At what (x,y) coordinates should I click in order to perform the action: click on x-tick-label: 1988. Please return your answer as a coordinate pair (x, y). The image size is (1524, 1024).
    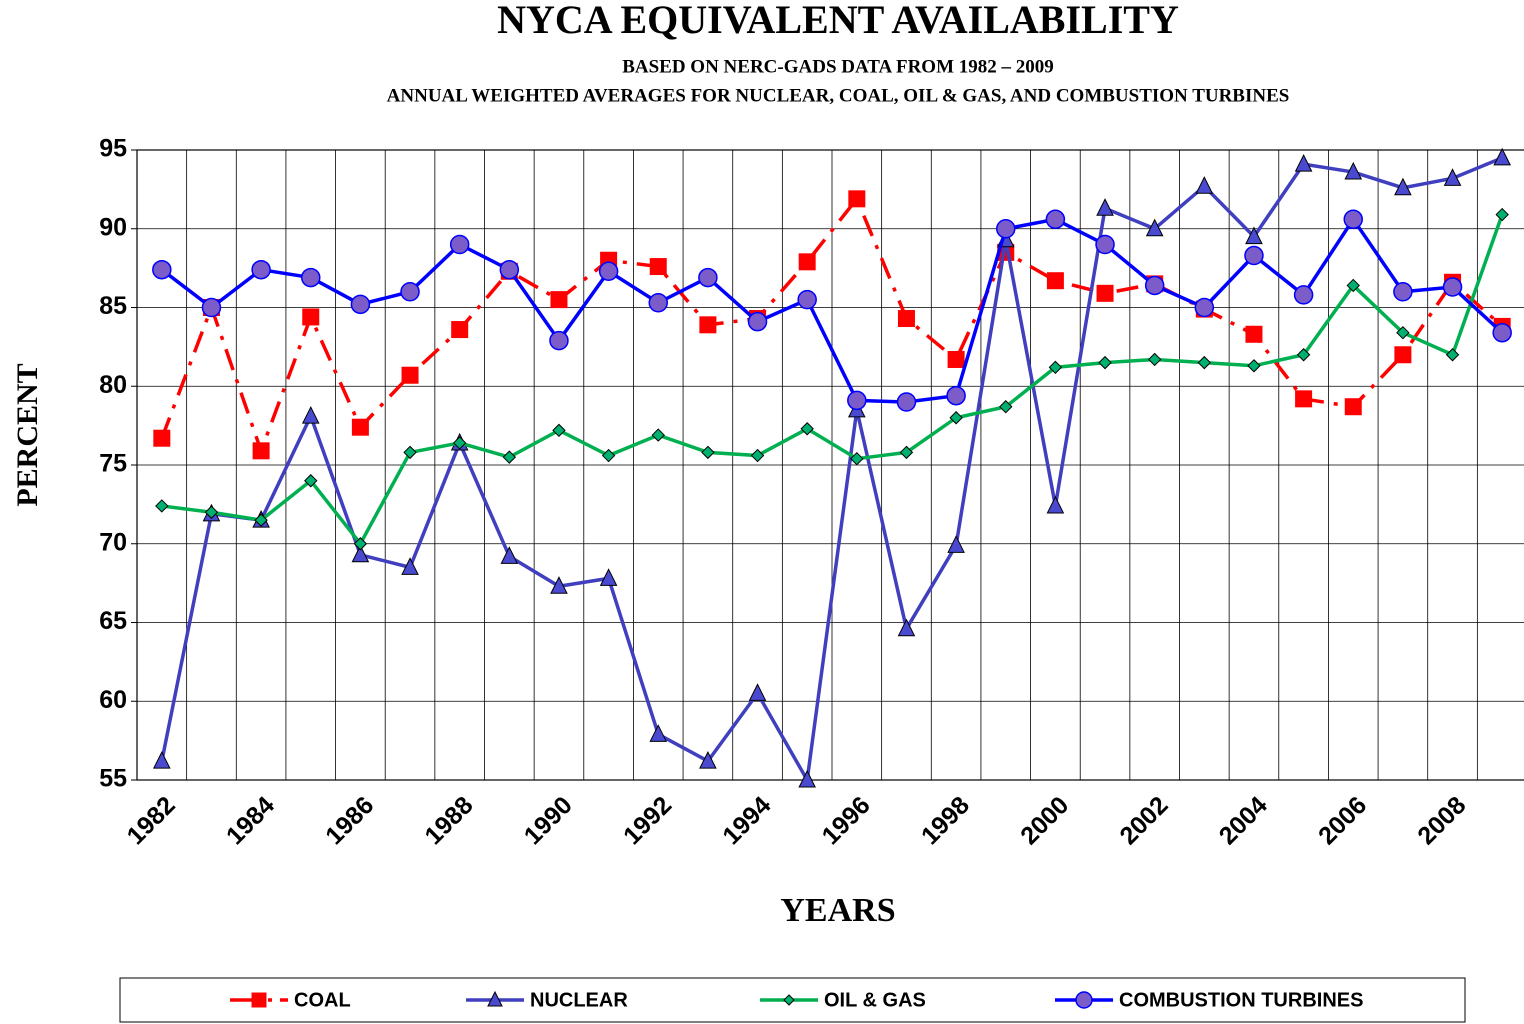
    Looking at the image, I should click on (448, 820).